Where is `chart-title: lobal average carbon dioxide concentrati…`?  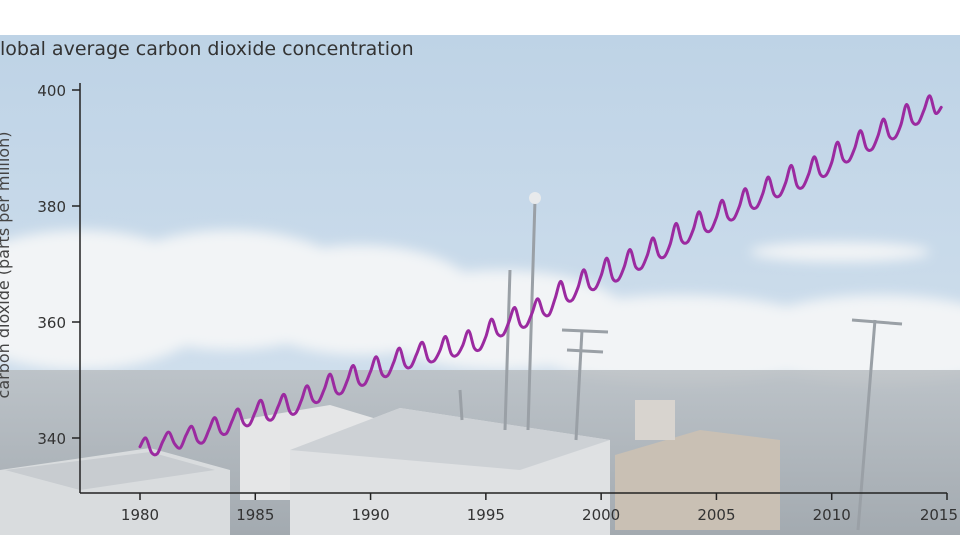
chart-title: lobal average carbon dioxide concentrati… is located at coordinates (207, 49).